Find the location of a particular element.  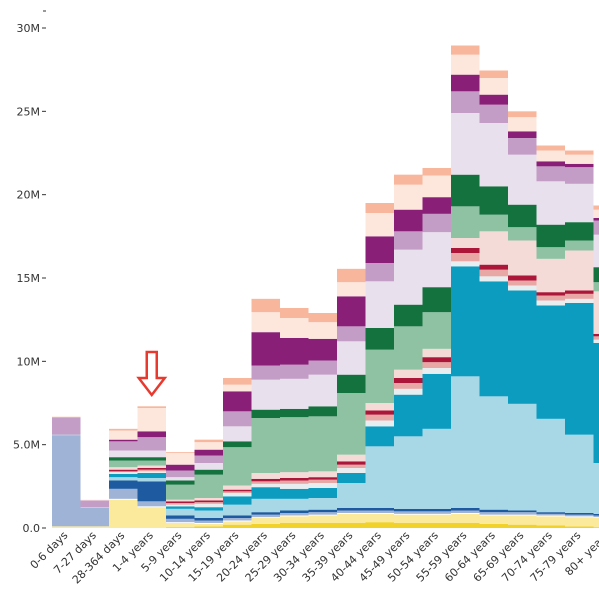

y-tick-label: 30M is located at coordinates (29, 28).